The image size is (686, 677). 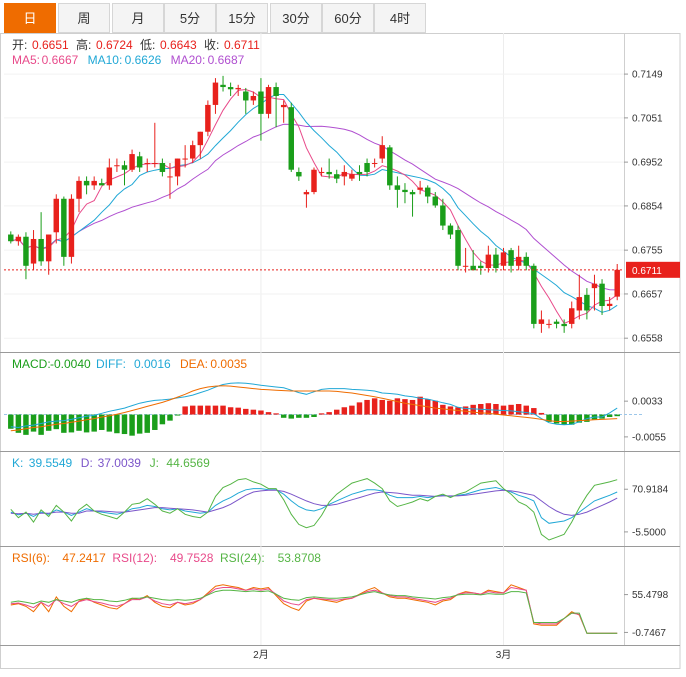 What do you see at coordinates (192, 558) in the screenshot?
I see `rsi-info-value-1: 49.7528` at bounding box center [192, 558].